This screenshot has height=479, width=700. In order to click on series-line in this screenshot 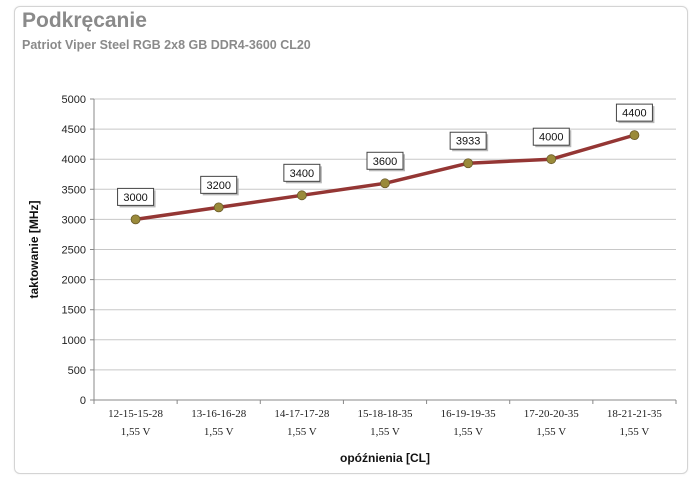, I will do `click(385, 177)`.